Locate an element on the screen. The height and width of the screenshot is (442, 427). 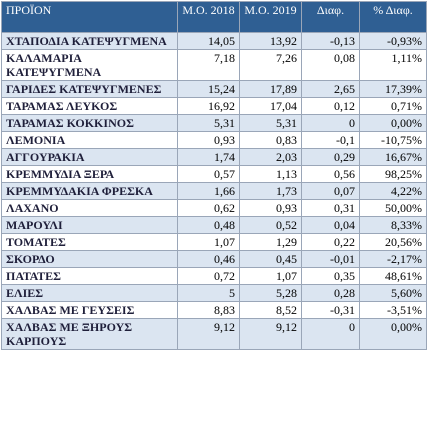
header-row: ΠΡΟΪΟΝ Μ.Ο. 2018 Μ.Ο. 2019 Διαφ.% Διαφ. is located at coordinates (214, 17).